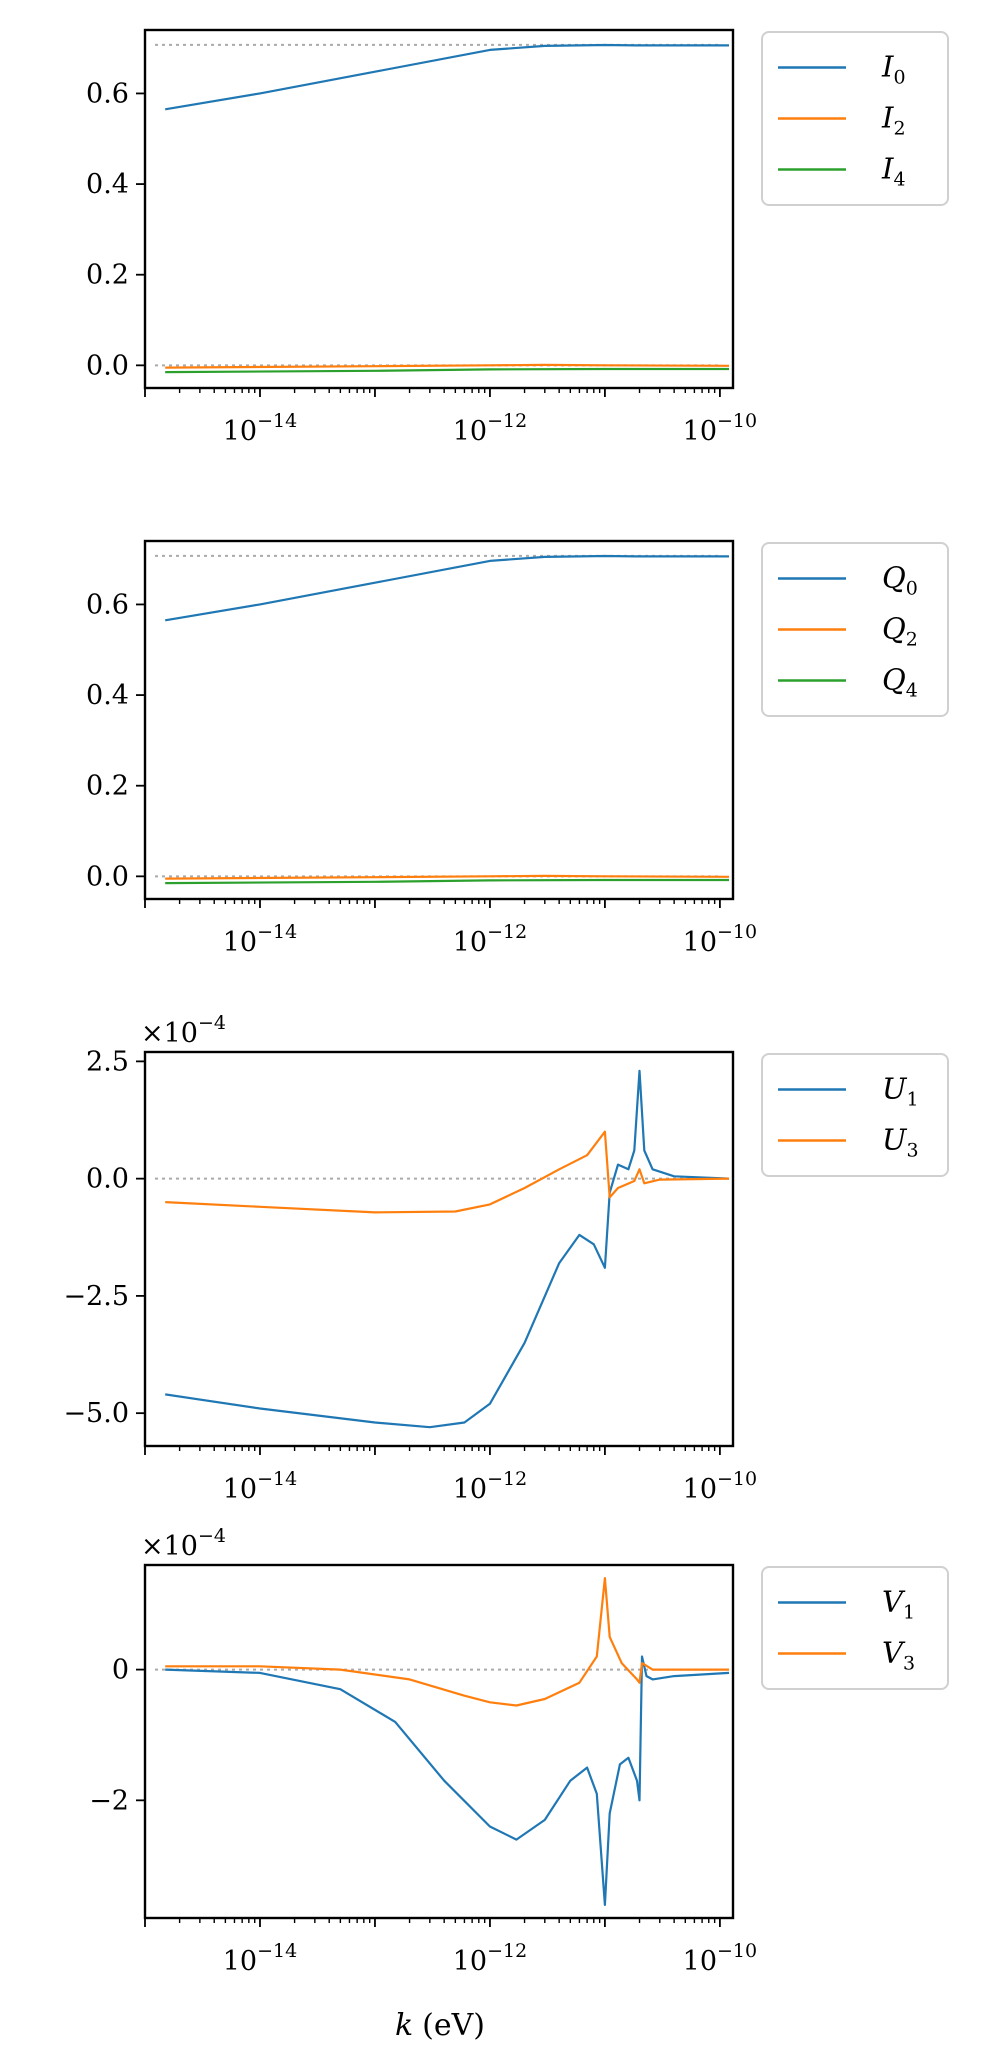 This screenshot has width=988, height=2070. I want to click on legend-label: V3, so click(898, 1655).